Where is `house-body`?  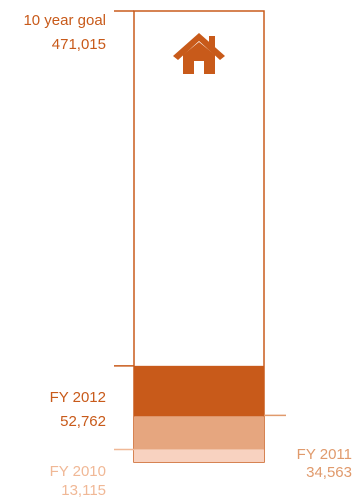 house-body is located at coordinates (199, 58).